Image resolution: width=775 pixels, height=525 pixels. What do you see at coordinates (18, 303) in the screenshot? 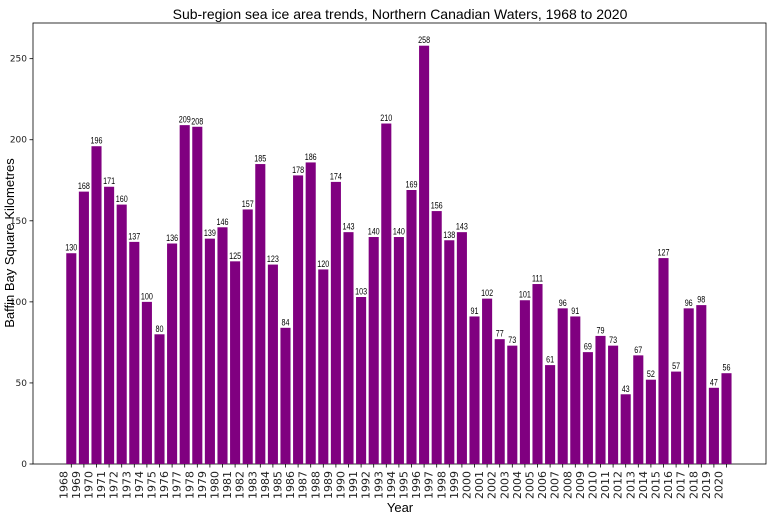
I see `y-tick-label: 100` at bounding box center [18, 303].